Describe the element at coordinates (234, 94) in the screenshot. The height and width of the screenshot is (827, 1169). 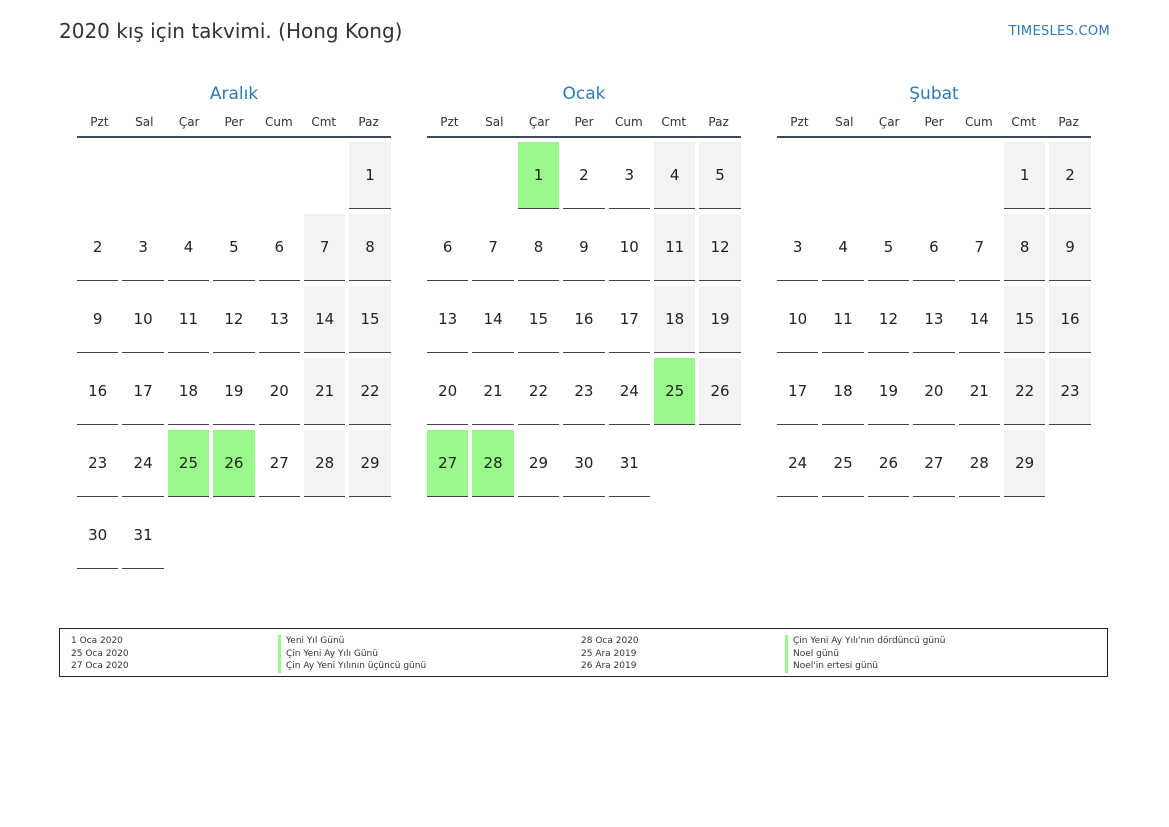
I see `month-name: Aralık` at that location.